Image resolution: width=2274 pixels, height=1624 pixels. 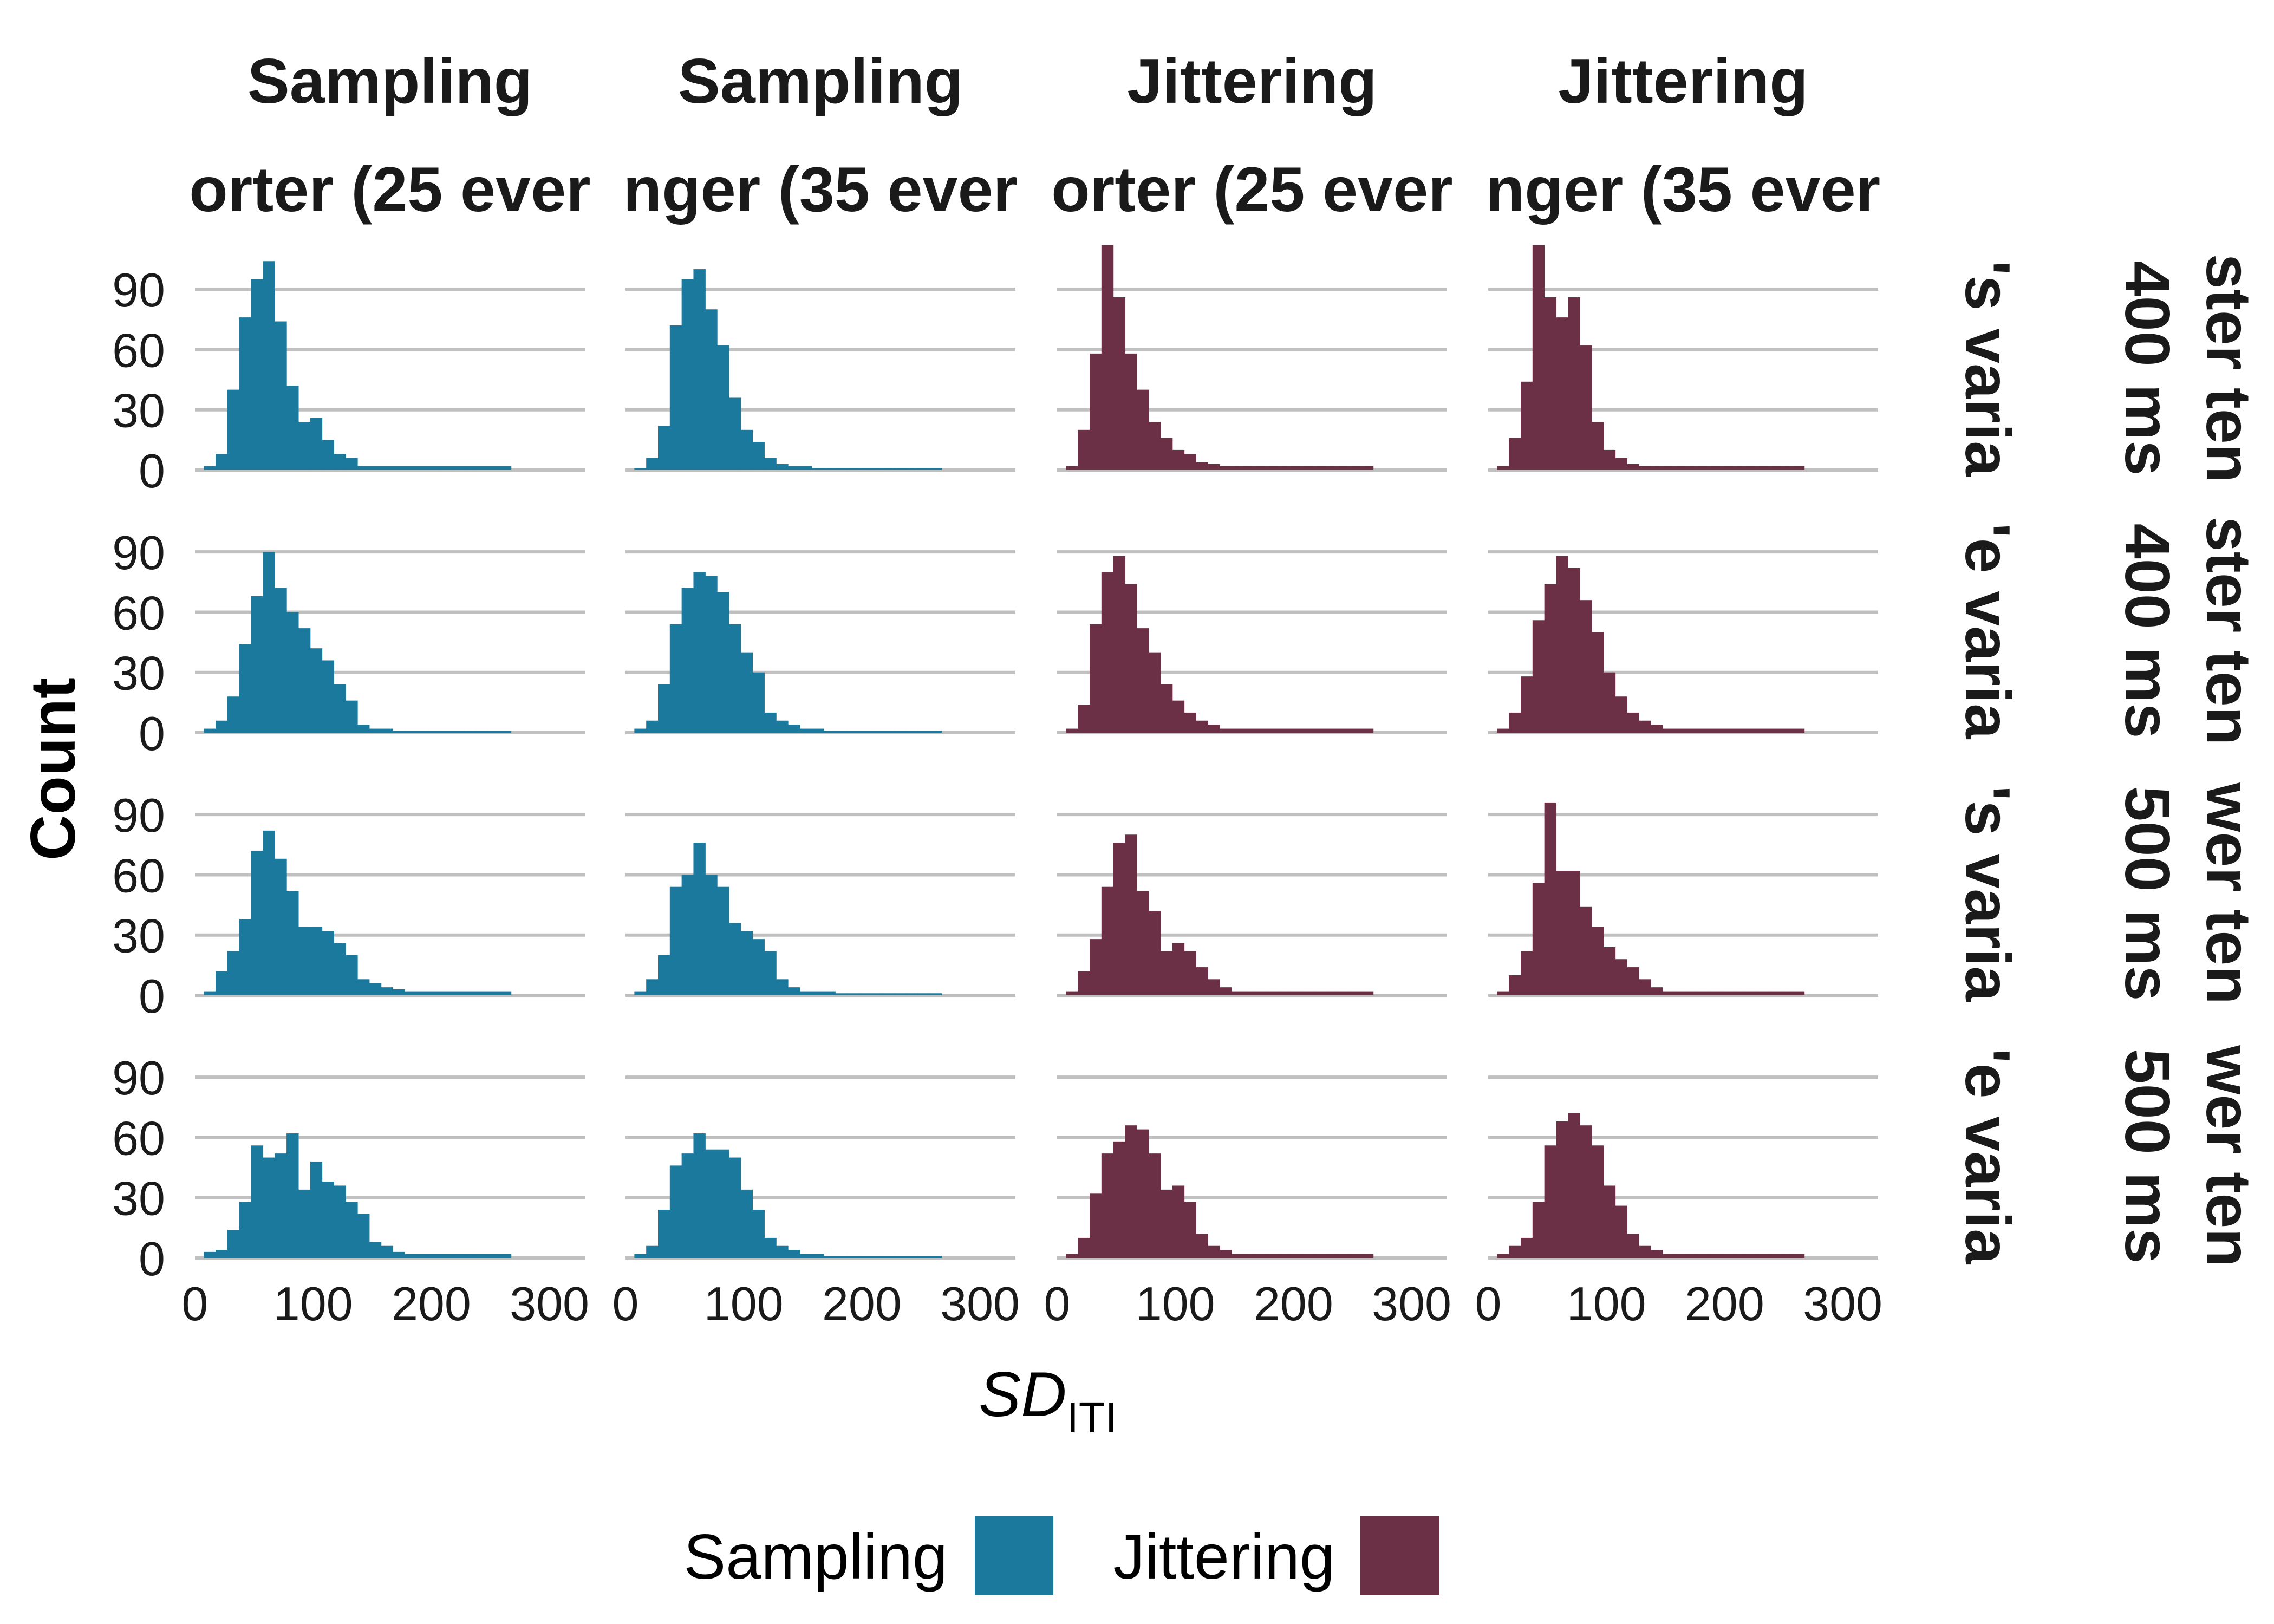 What do you see at coordinates (549, 1303) in the screenshot?
I see `x-tick-label: 300` at bounding box center [549, 1303].